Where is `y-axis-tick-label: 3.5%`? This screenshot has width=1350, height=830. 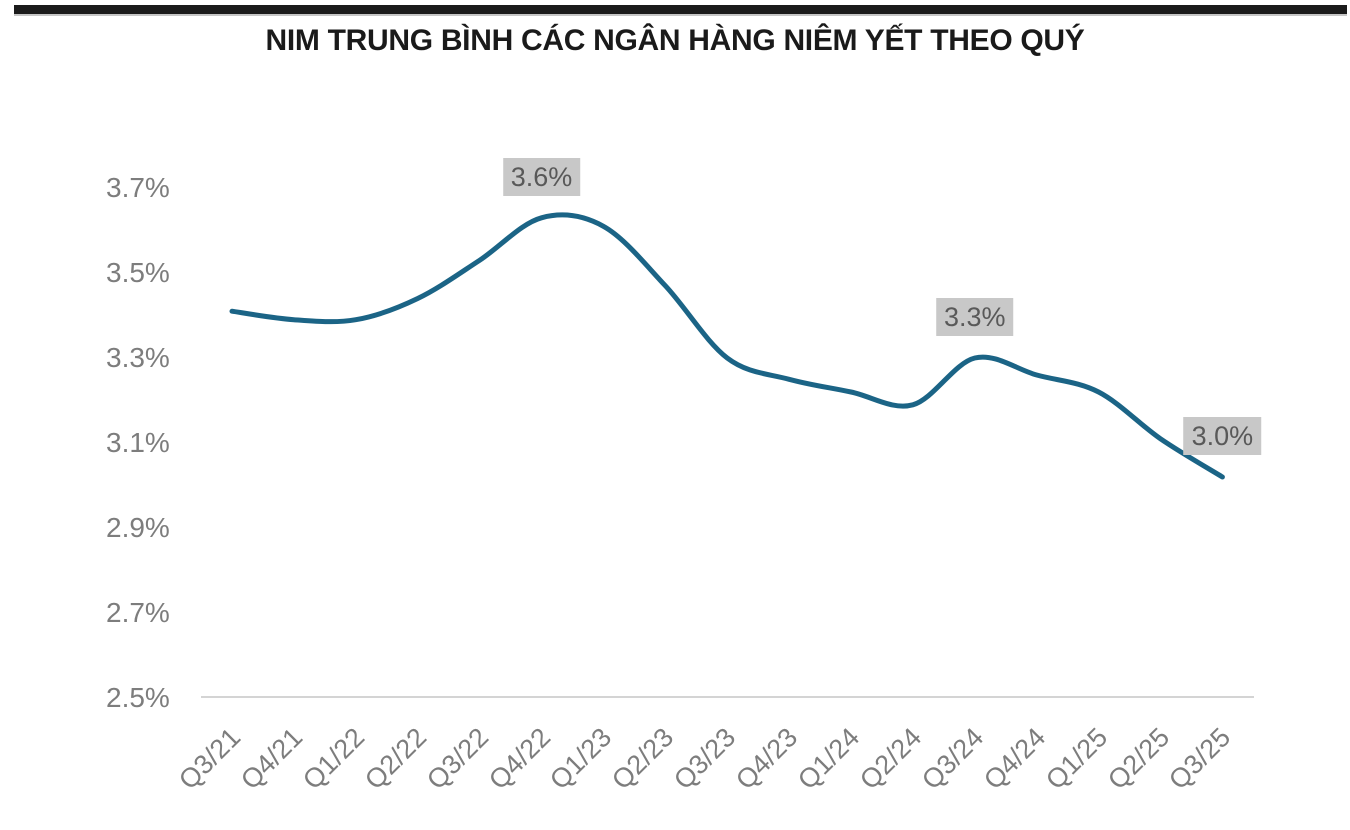 y-axis-tick-label: 3.5% is located at coordinates (138, 272).